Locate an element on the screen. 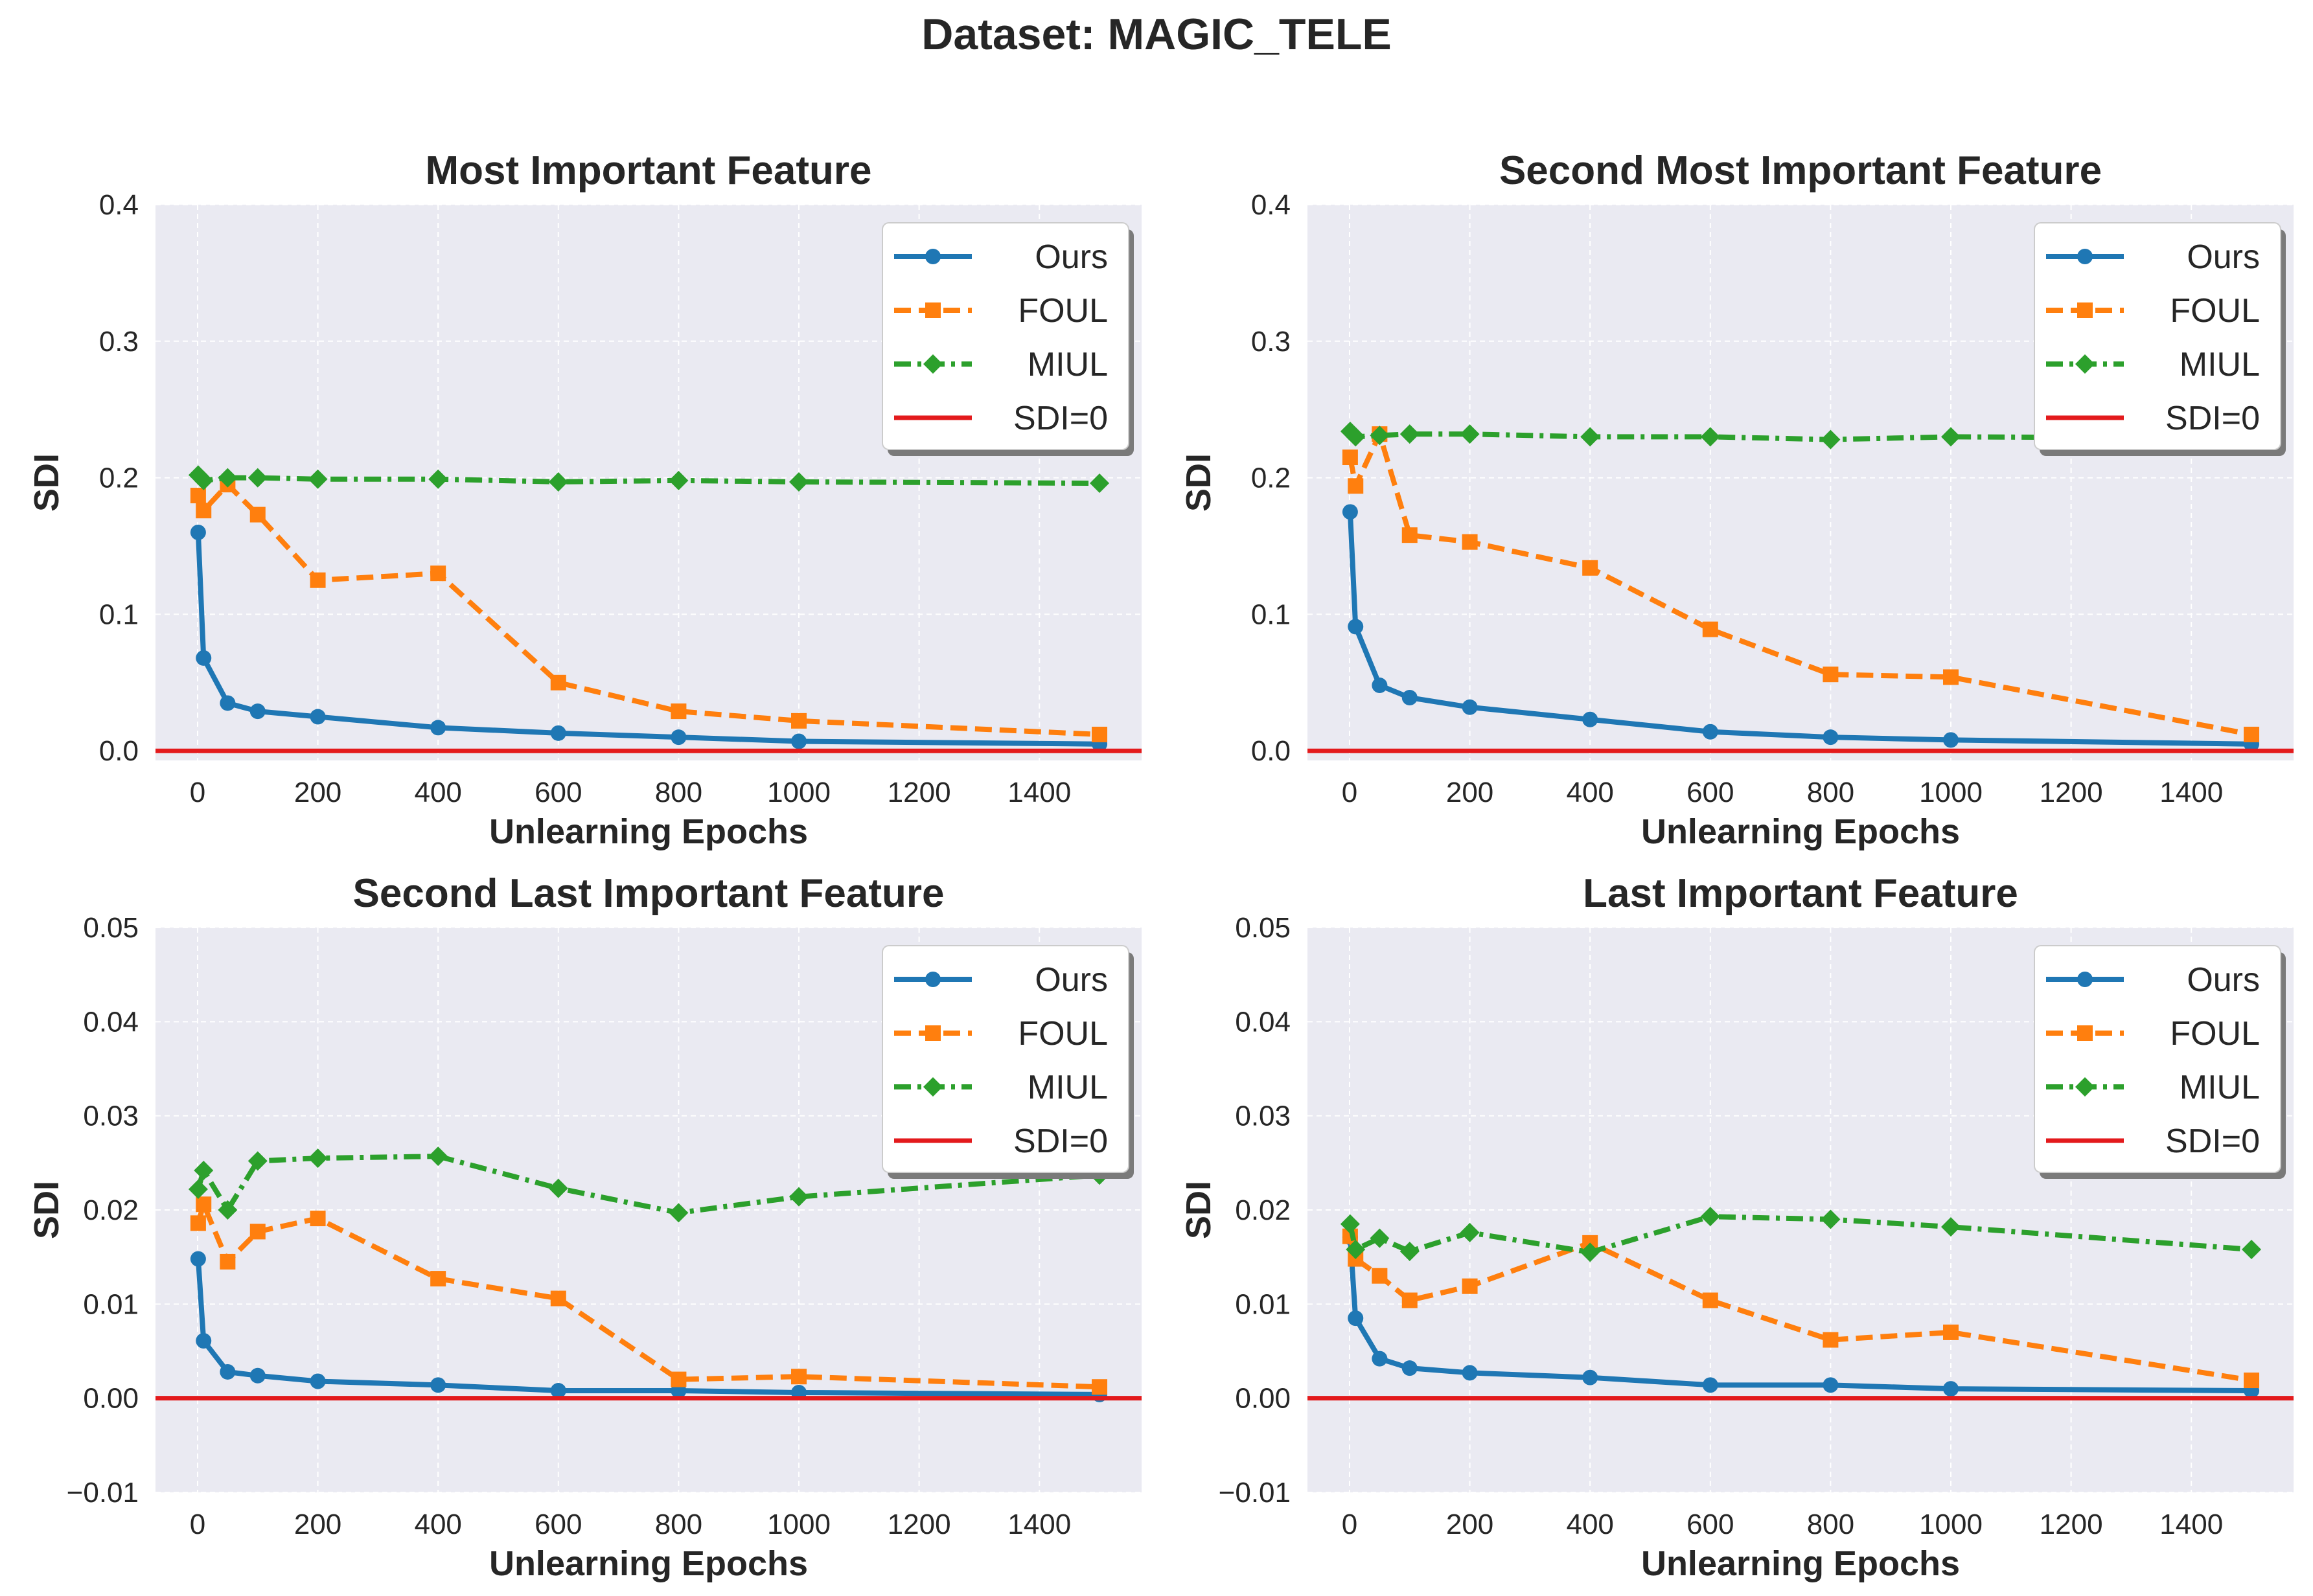 The image size is (2313, 1596). chart-title: Second Last Important Feature is located at coordinates (649, 893).